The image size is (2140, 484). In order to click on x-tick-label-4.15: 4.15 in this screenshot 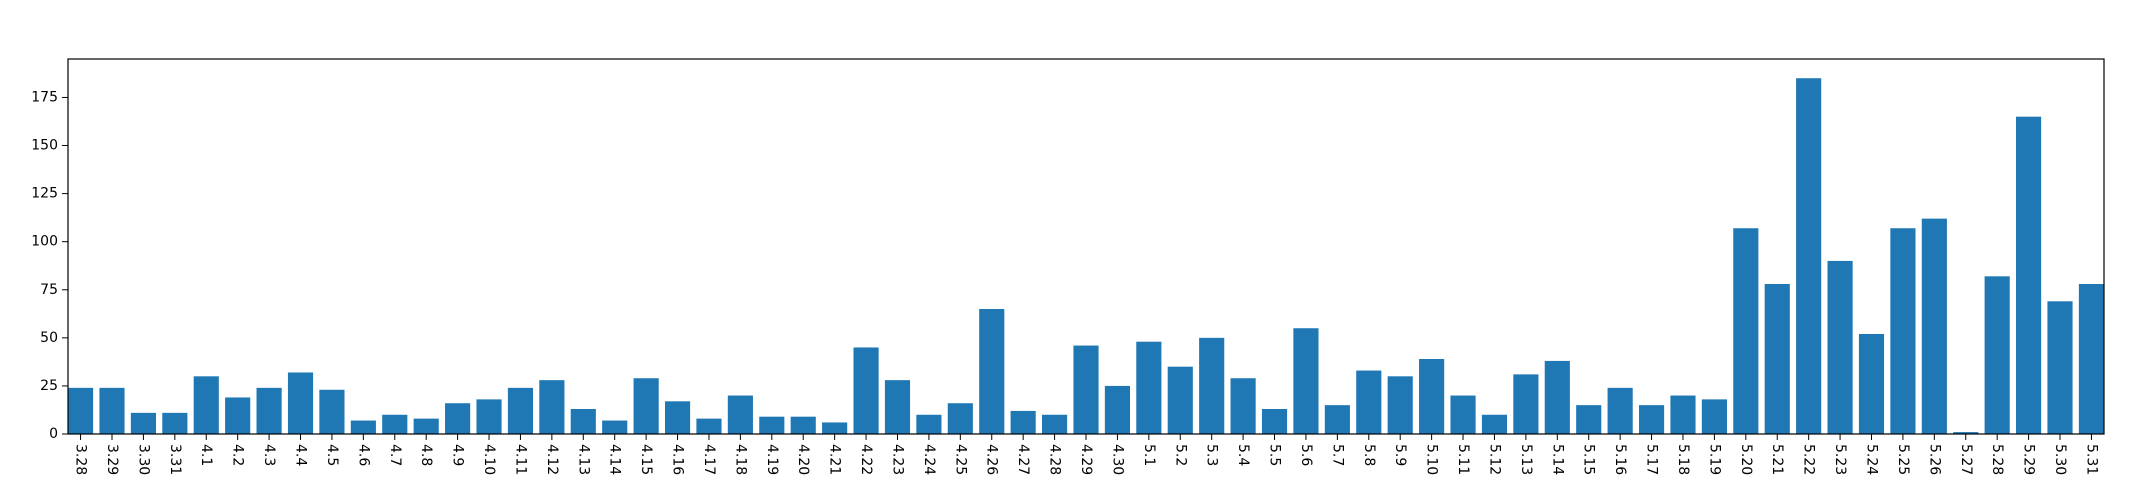, I will do `click(646, 459)`.